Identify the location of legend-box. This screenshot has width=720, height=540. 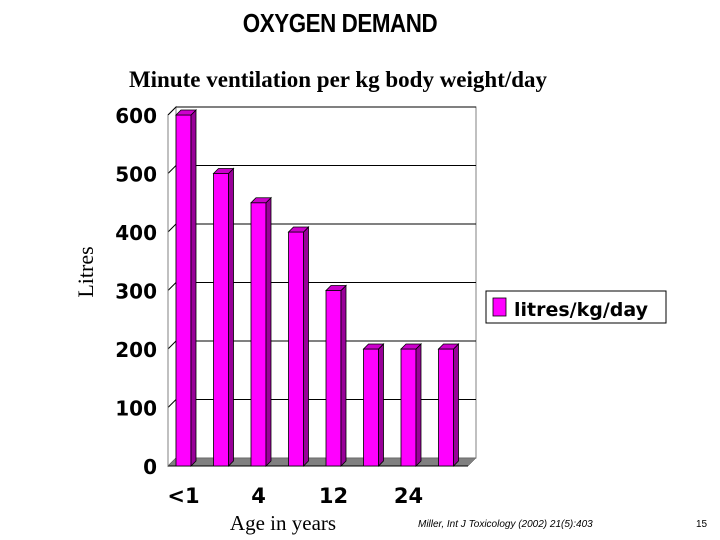
(576, 307).